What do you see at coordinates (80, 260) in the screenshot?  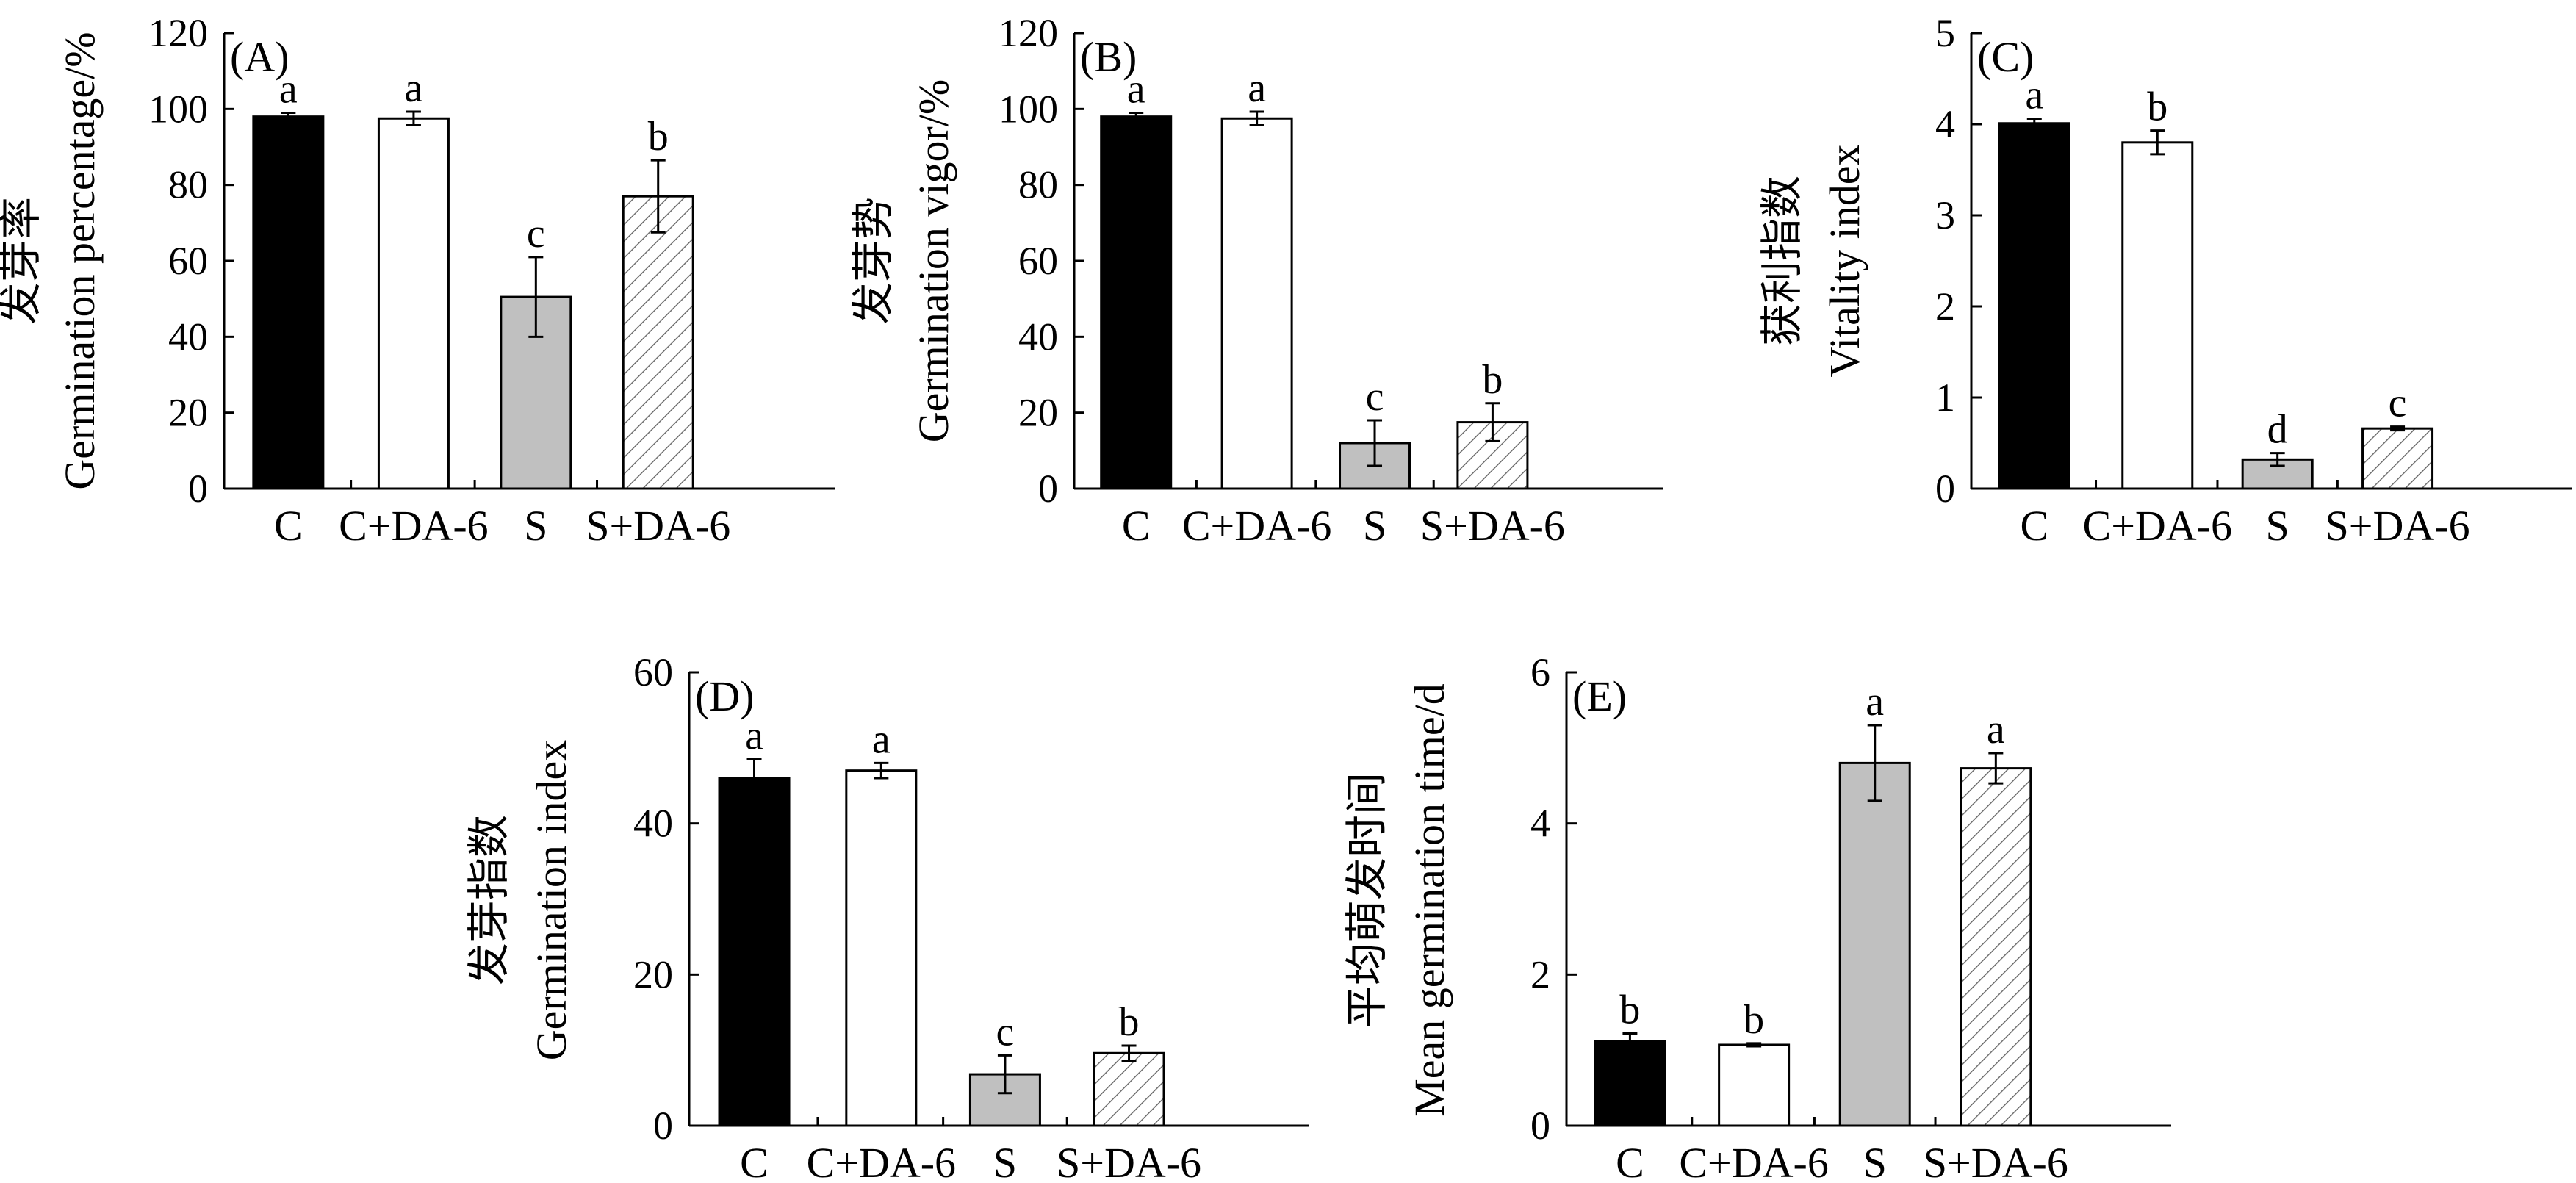 I see `y-axis-title-en: Germination percentage/%` at bounding box center [80, 260].